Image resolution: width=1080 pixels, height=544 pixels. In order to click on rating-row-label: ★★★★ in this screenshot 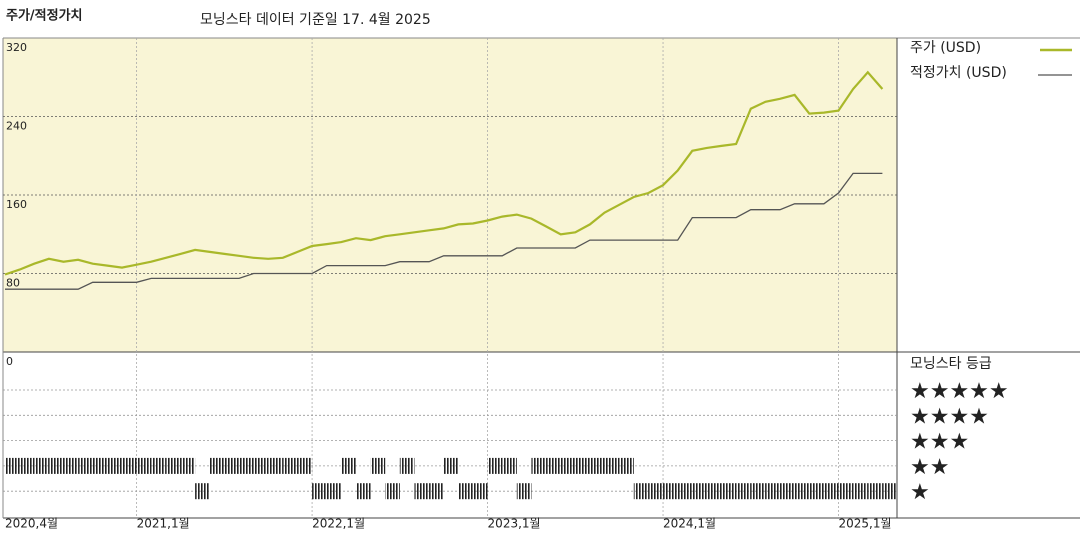, I will do `click(949, 416)`.